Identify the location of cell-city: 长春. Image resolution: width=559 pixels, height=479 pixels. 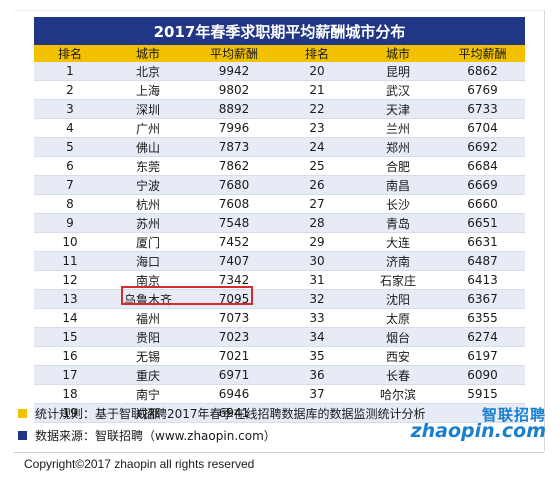
(398, 375).